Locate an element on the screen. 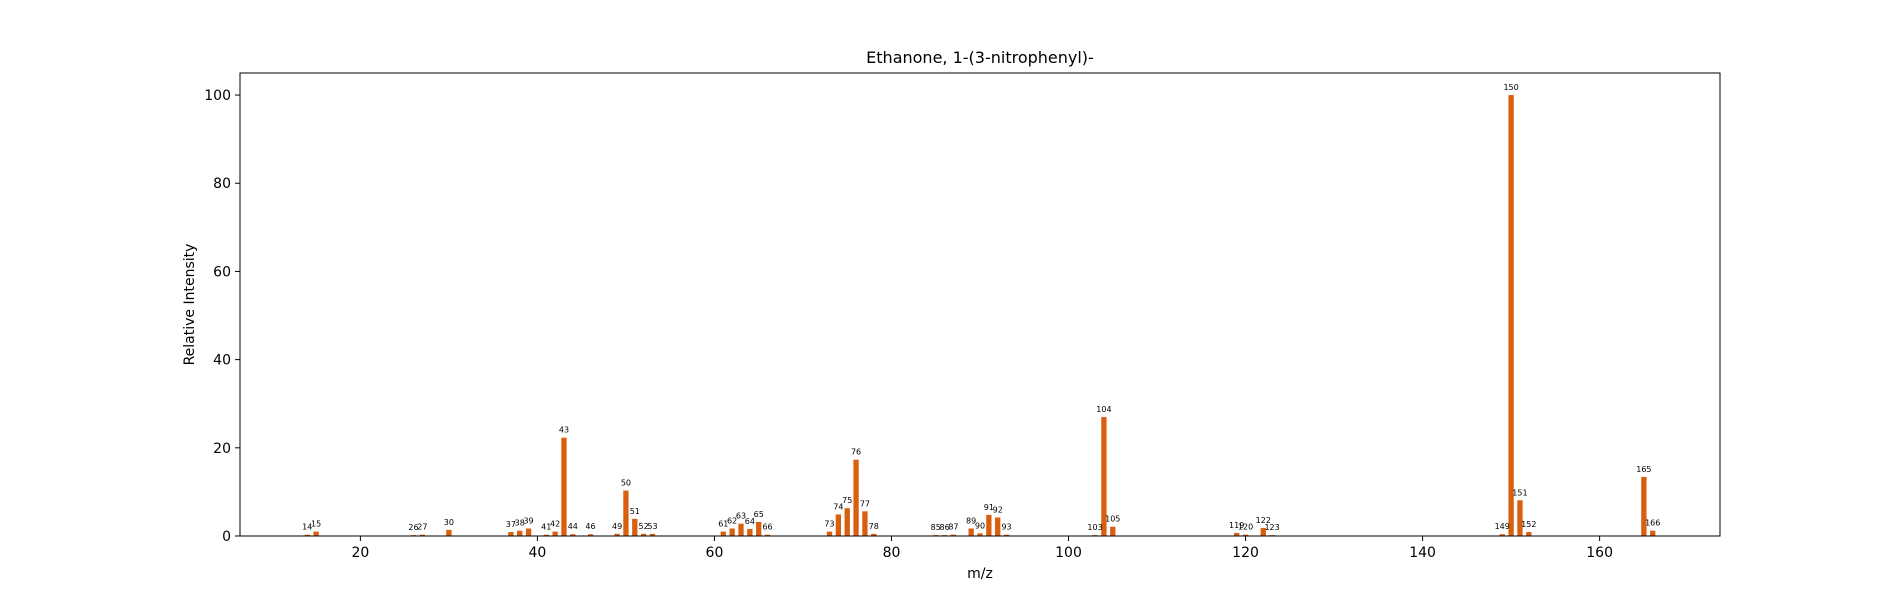 The image size is (1900, 600). x-tick-label-20: 20 is located at coordinates (360, 553).